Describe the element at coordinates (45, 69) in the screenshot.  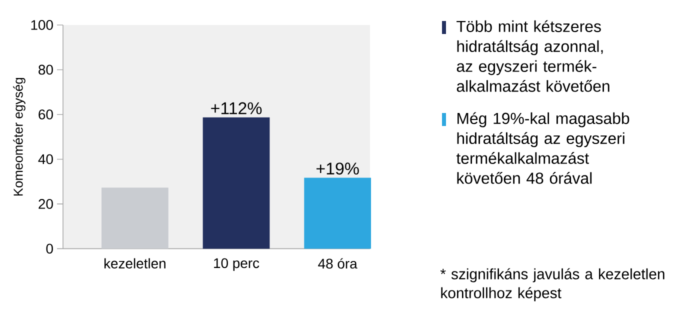
I see `y-tick-label: 80` at that location.